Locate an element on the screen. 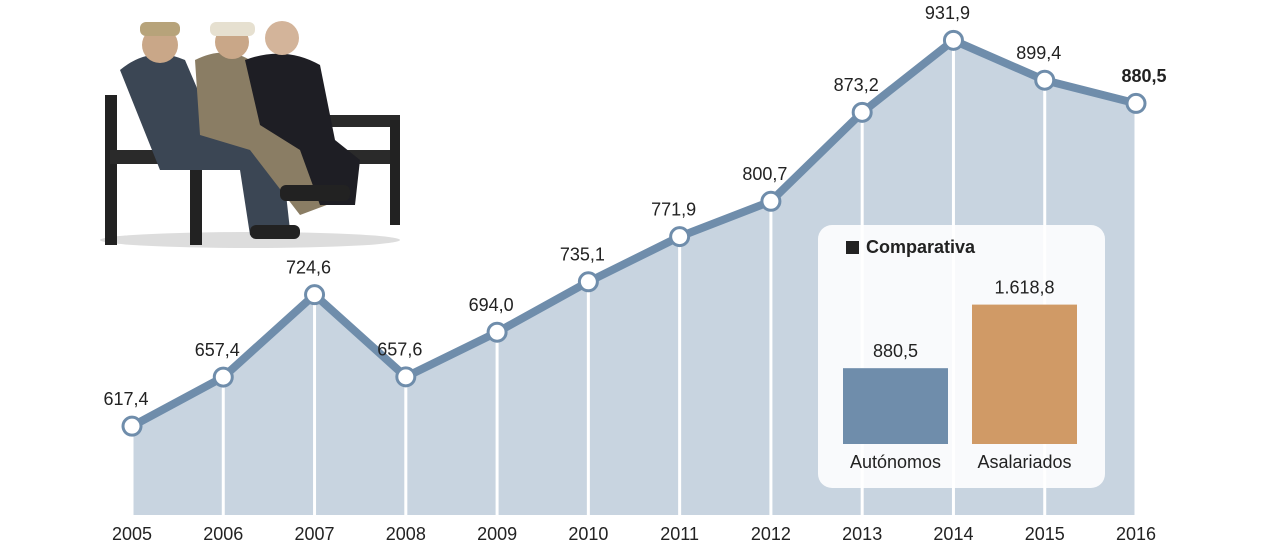  value-label: 1.618,8 is located at coordinates (1024, 287).